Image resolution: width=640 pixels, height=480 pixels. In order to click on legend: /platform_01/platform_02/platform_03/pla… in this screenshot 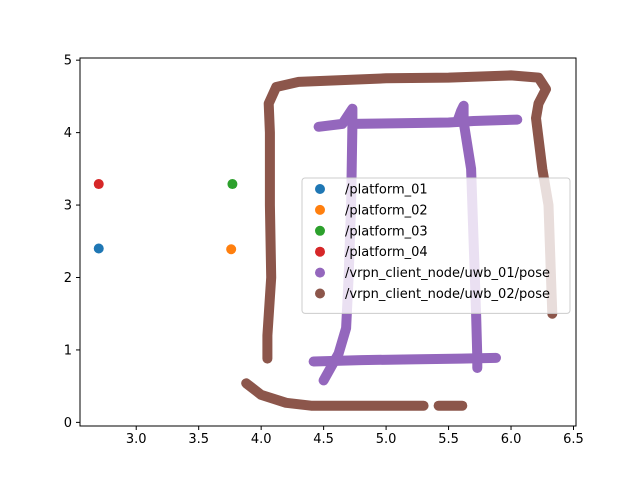, I will do `click(436, 245)`.